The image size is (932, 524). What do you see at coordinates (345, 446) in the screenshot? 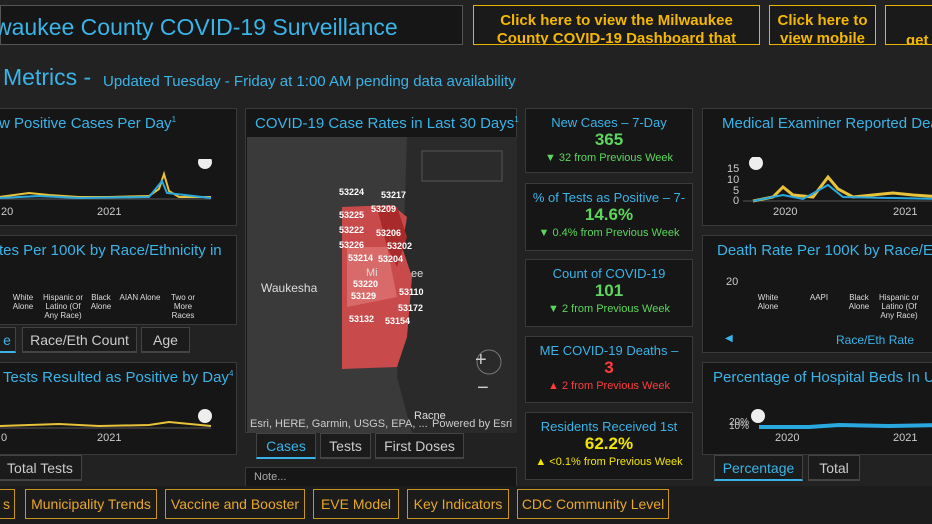
I see `tab: Tests` at bounding box center [345, 446].